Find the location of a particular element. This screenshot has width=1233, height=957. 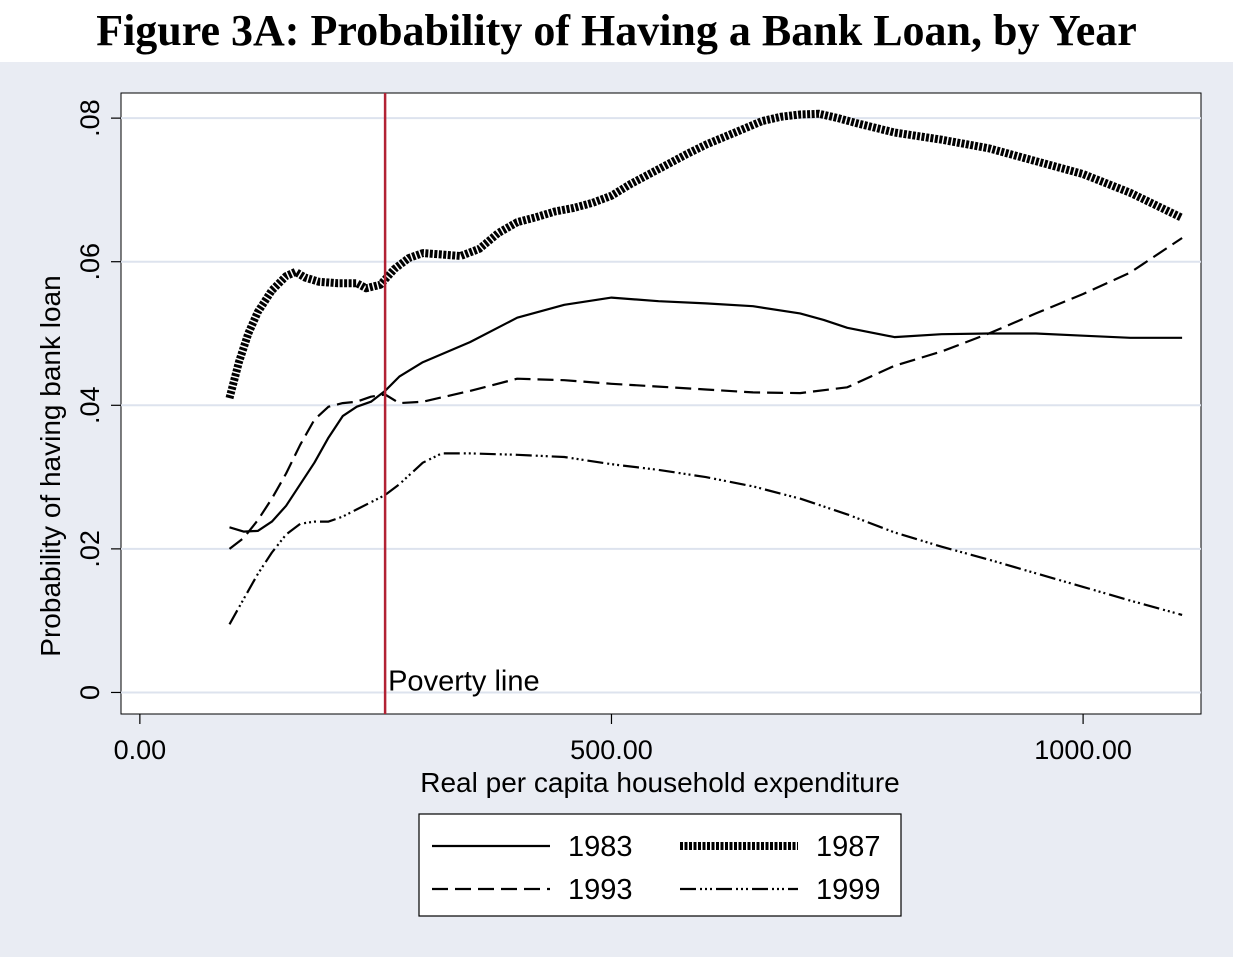

x-axis-label: Real per capita household expenditure is located at coordinates (659, 782).